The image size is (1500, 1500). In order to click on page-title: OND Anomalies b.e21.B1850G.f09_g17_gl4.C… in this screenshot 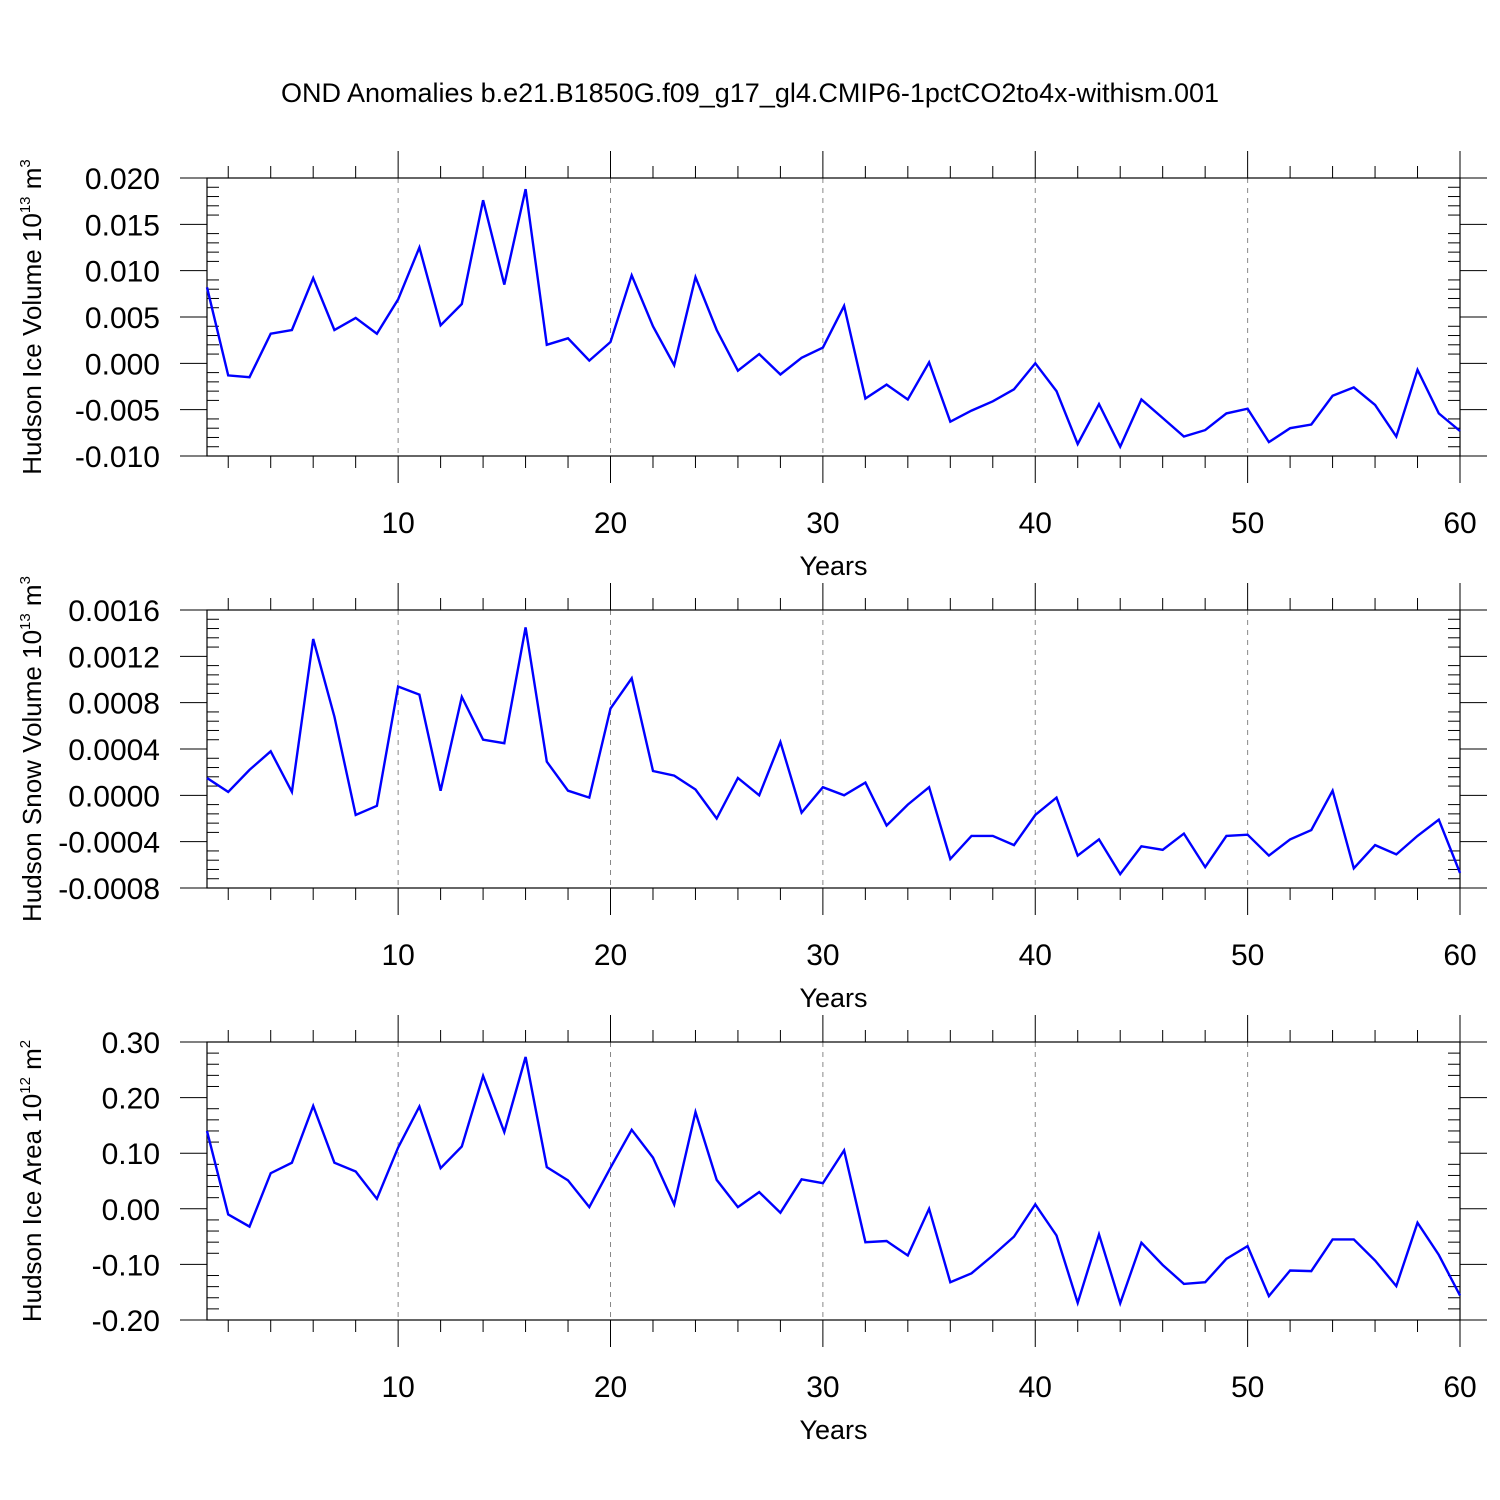, I will do `click(750, 93)`.